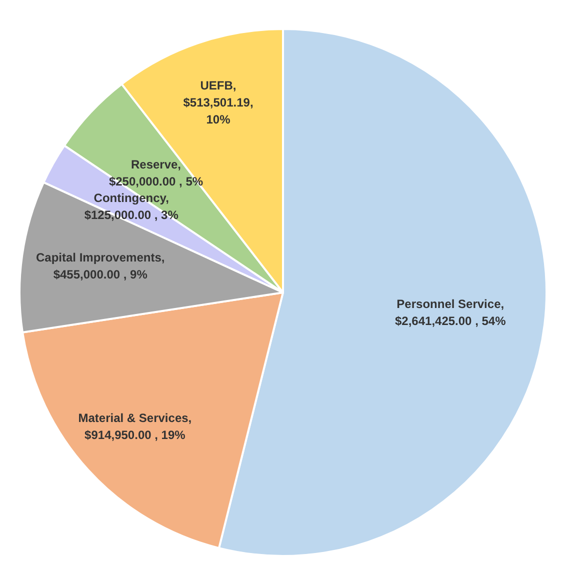 The image size is (562, 565). Describe the element at coordinates (450, 312) in the screenshot. I see `slice-label: Personnel Service, $2,641,425.00 , 54%` at that location.